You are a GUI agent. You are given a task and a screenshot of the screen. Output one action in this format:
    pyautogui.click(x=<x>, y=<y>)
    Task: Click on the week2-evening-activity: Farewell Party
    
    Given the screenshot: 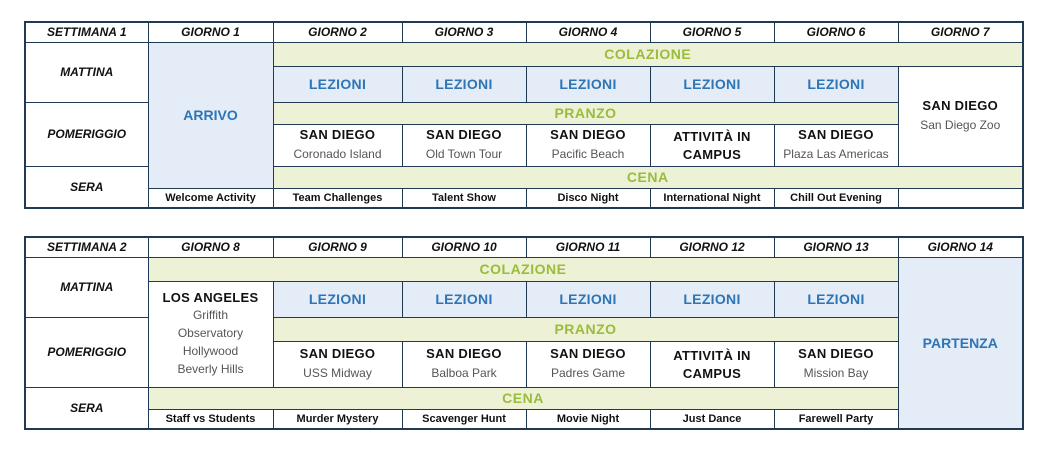 What is the action you would take?
    pyautogui.click(x=836, y=419)
    